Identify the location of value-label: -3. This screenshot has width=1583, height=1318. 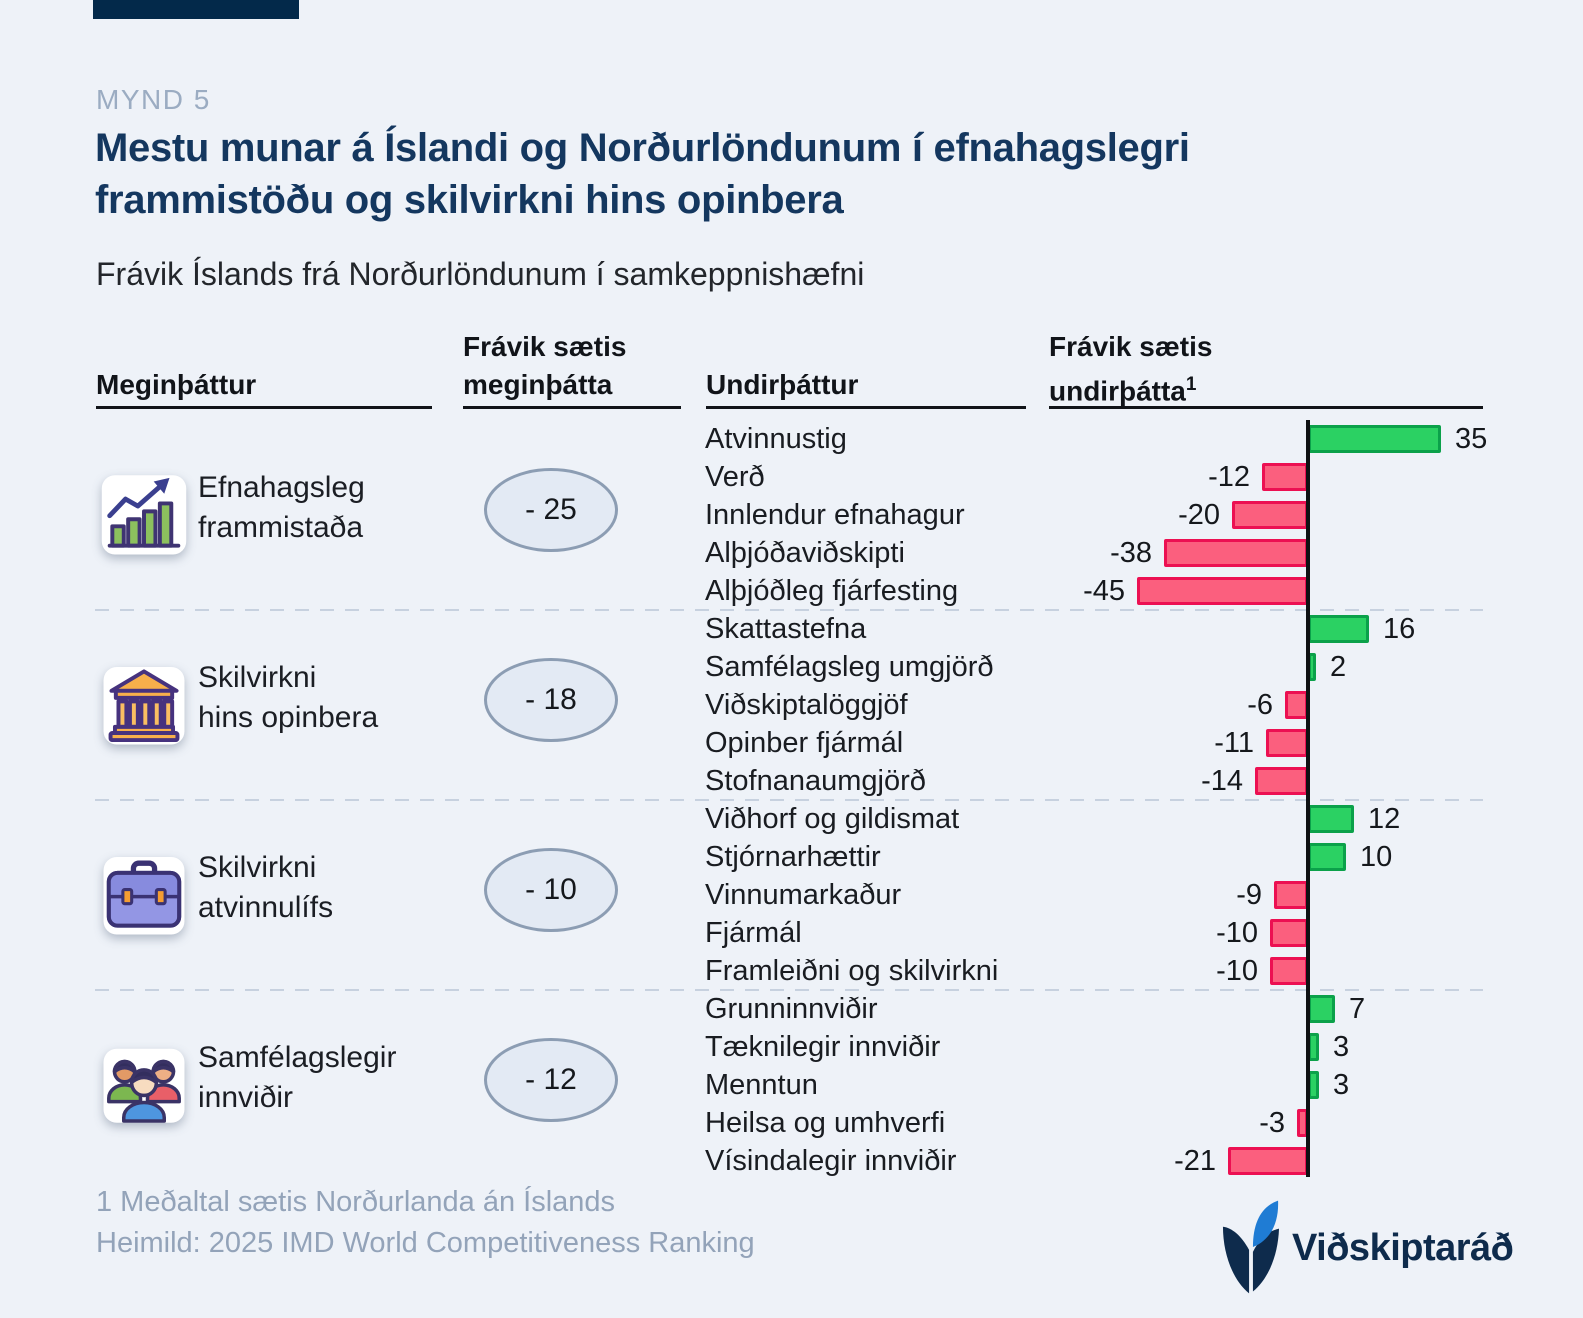
(1272, 1123).